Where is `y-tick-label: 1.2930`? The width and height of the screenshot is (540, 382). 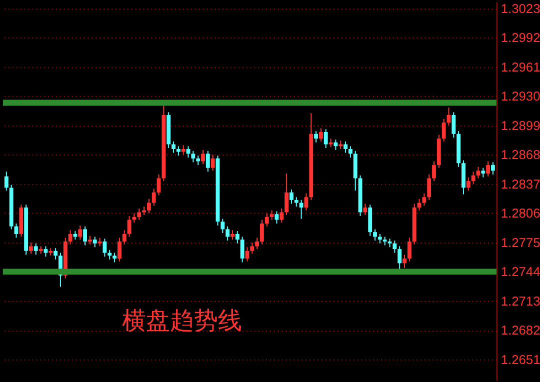 y-tick-label: 1.2930 is located at coordinates (520, 96).